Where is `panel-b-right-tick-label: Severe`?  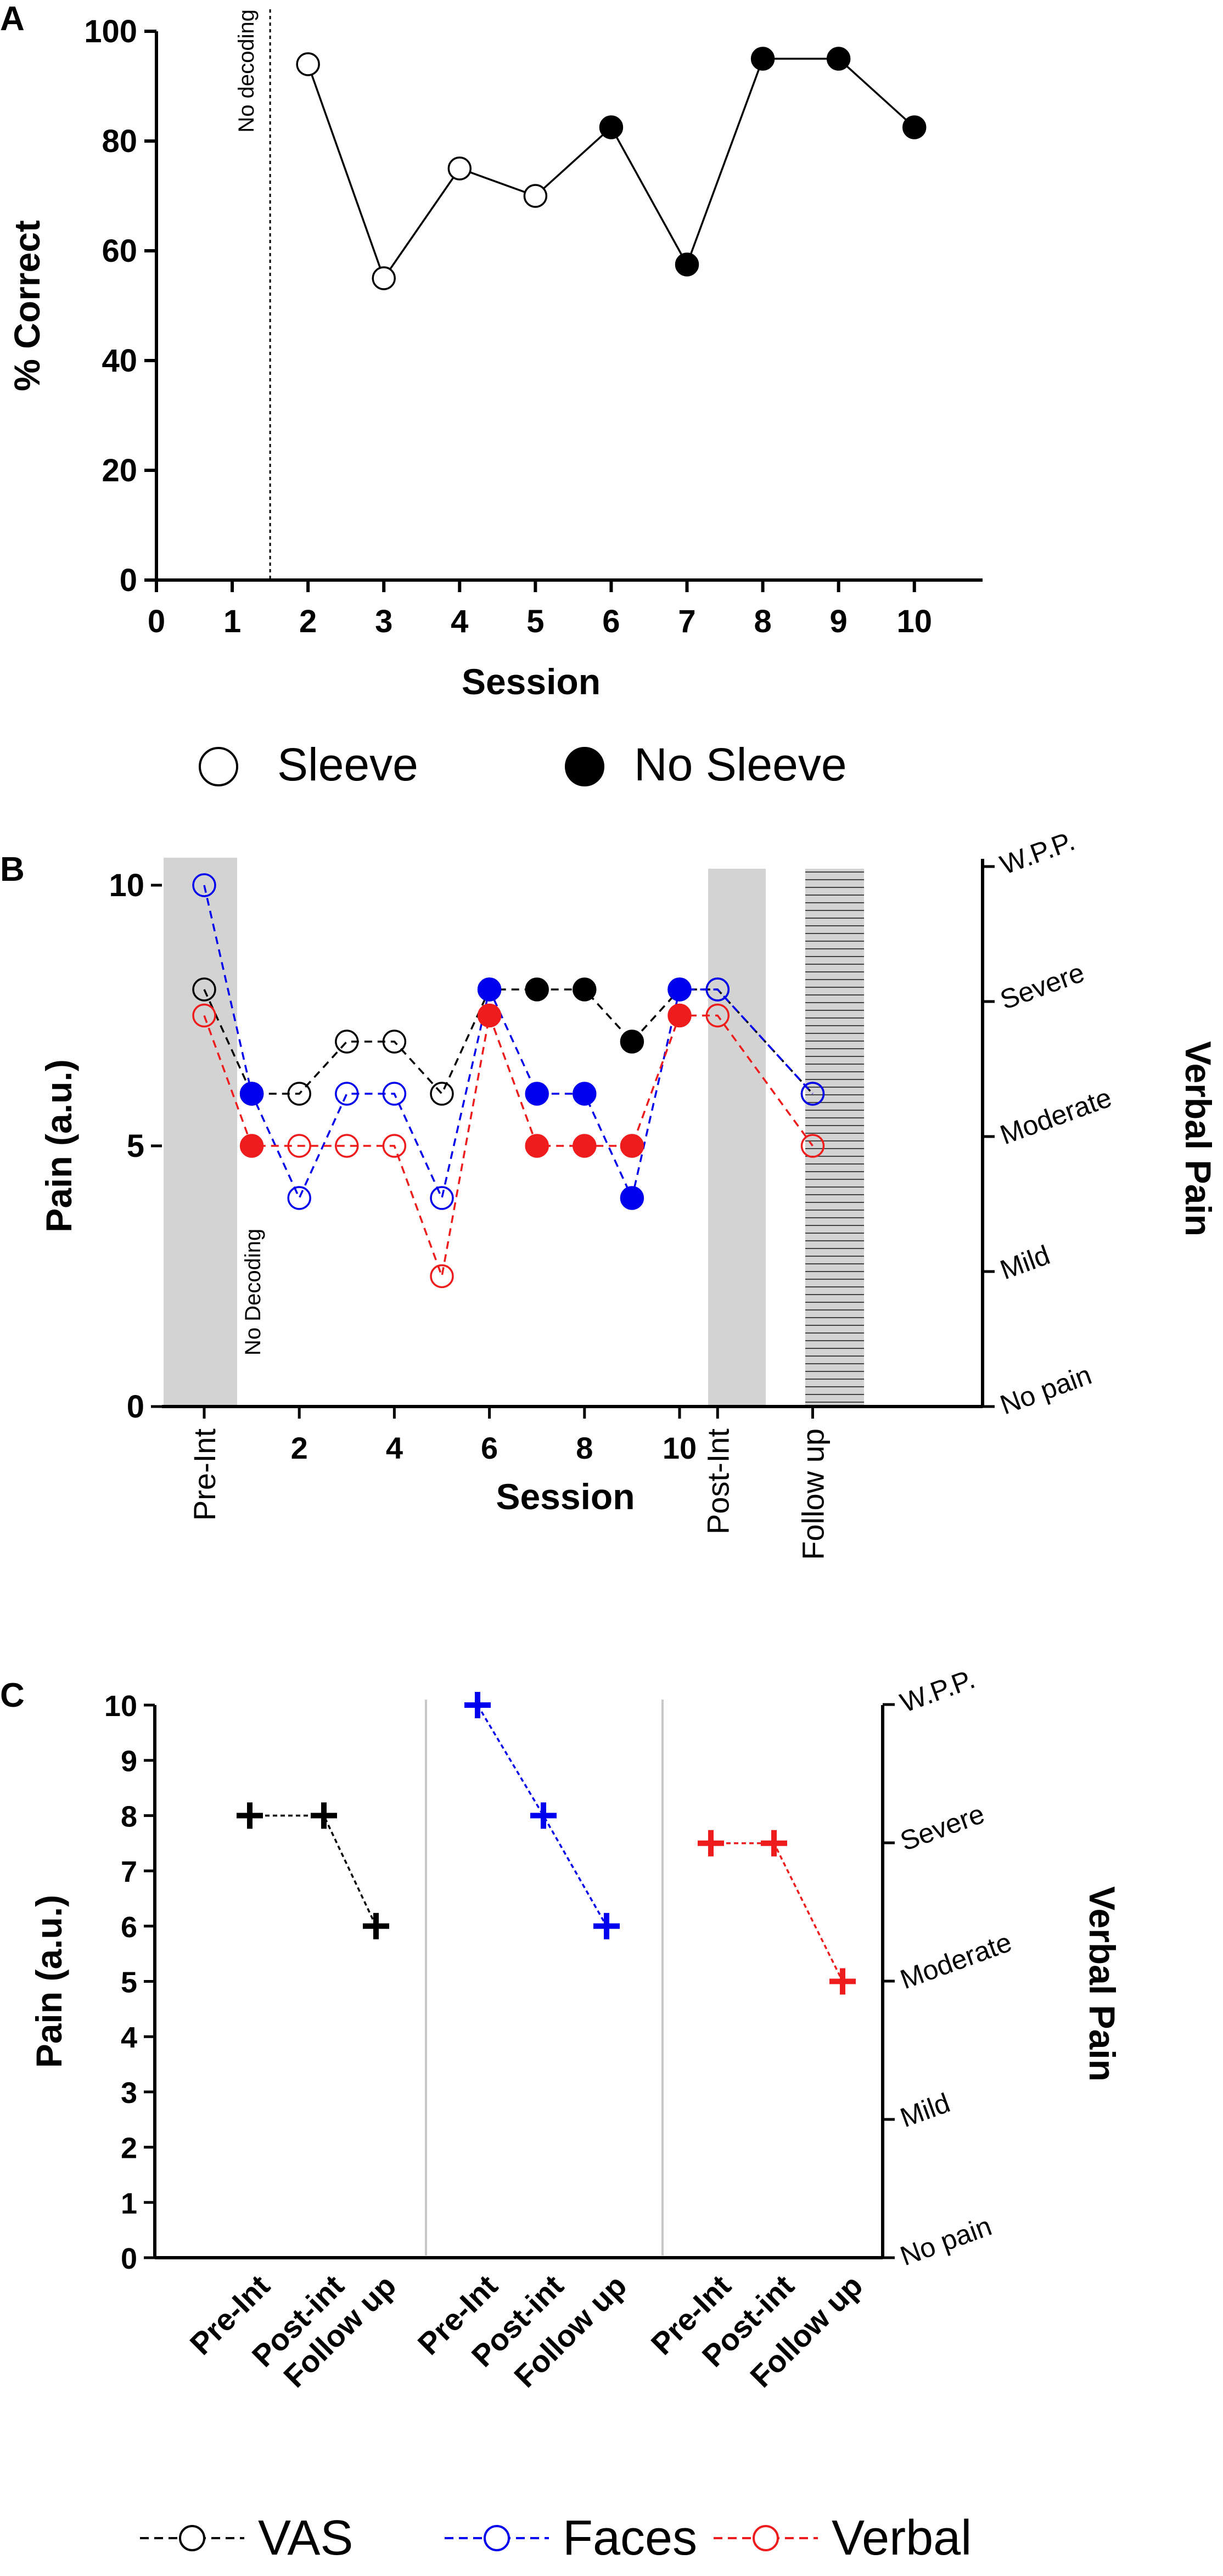 panel-b-right-tick-label: Severe is located at coordinates (1042, 987).